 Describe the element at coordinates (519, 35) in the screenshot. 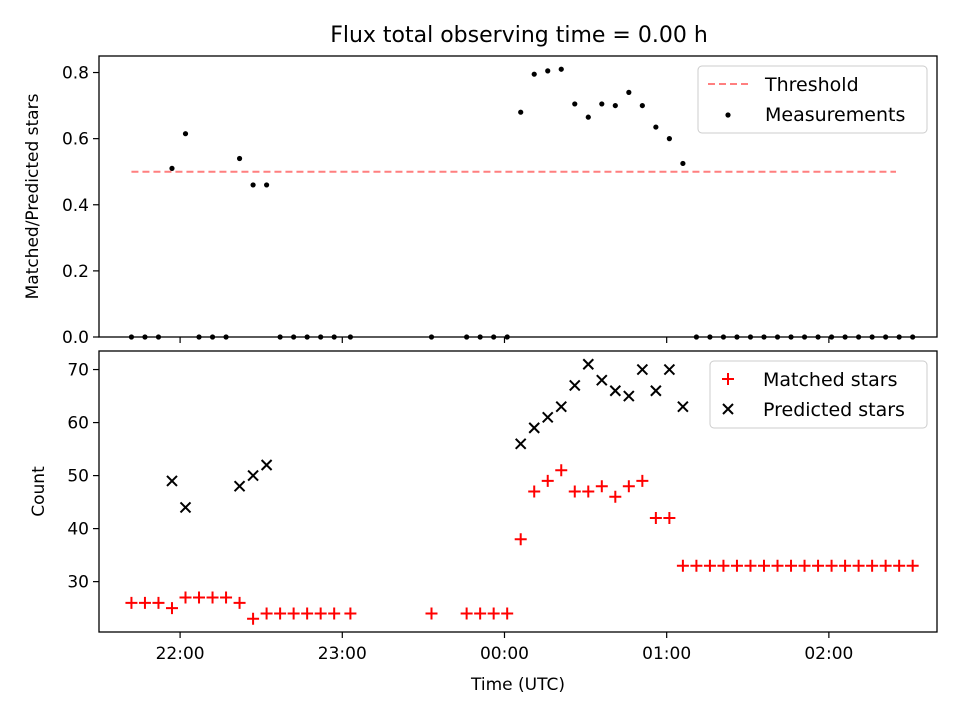

I see `top-chart-title: Flux total observing time = 0.00 h` at that location.